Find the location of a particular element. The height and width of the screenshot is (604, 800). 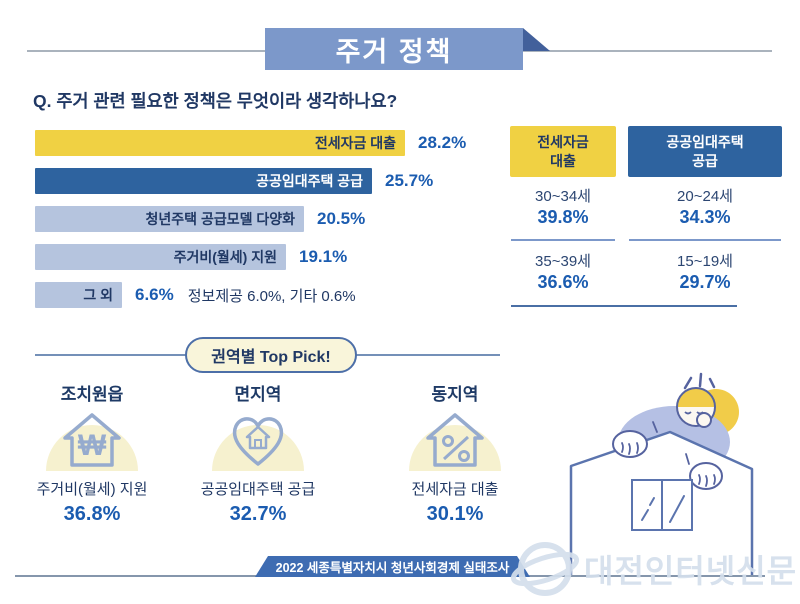

bar-row-youth-housing: 청년주택 공급모델 다양화 20.5% is located at coordinates (200, 219).